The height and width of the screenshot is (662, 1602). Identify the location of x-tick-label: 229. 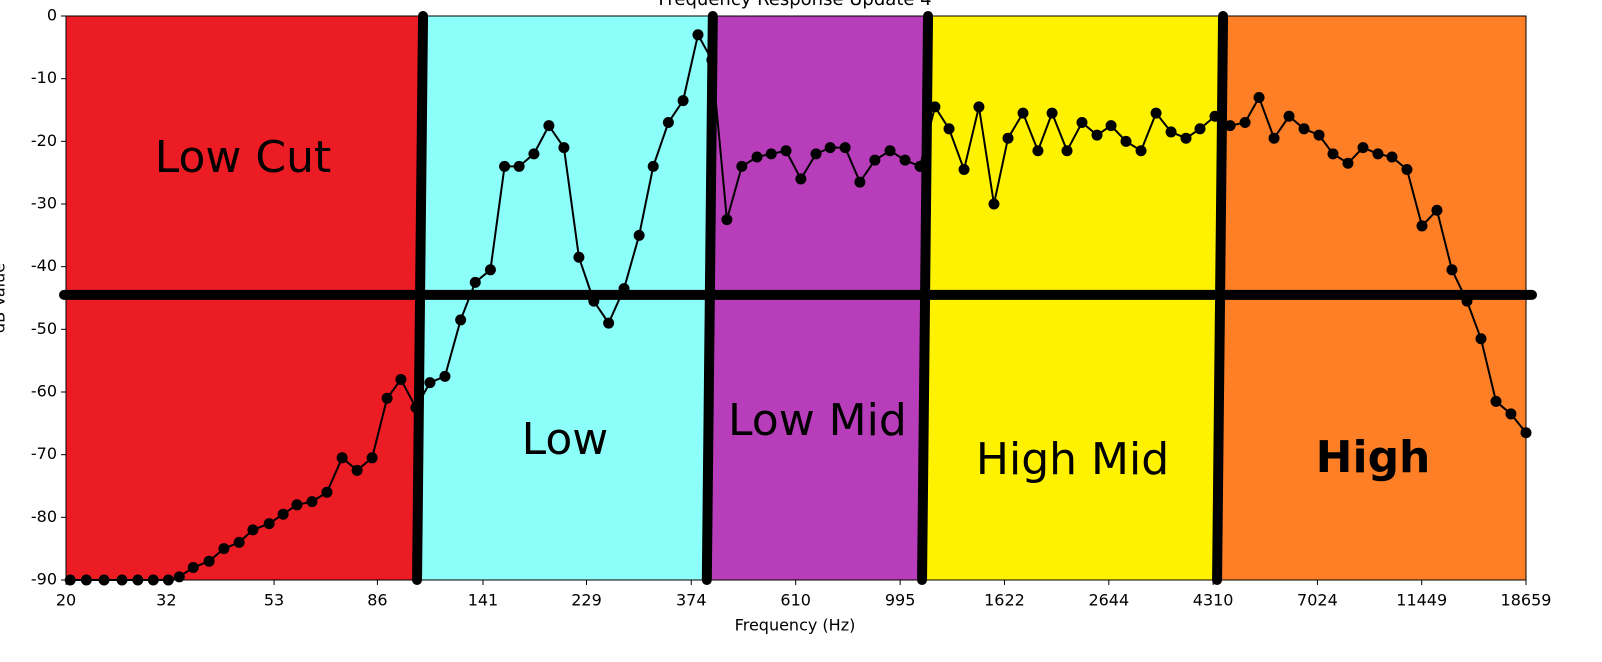
(586, 600).